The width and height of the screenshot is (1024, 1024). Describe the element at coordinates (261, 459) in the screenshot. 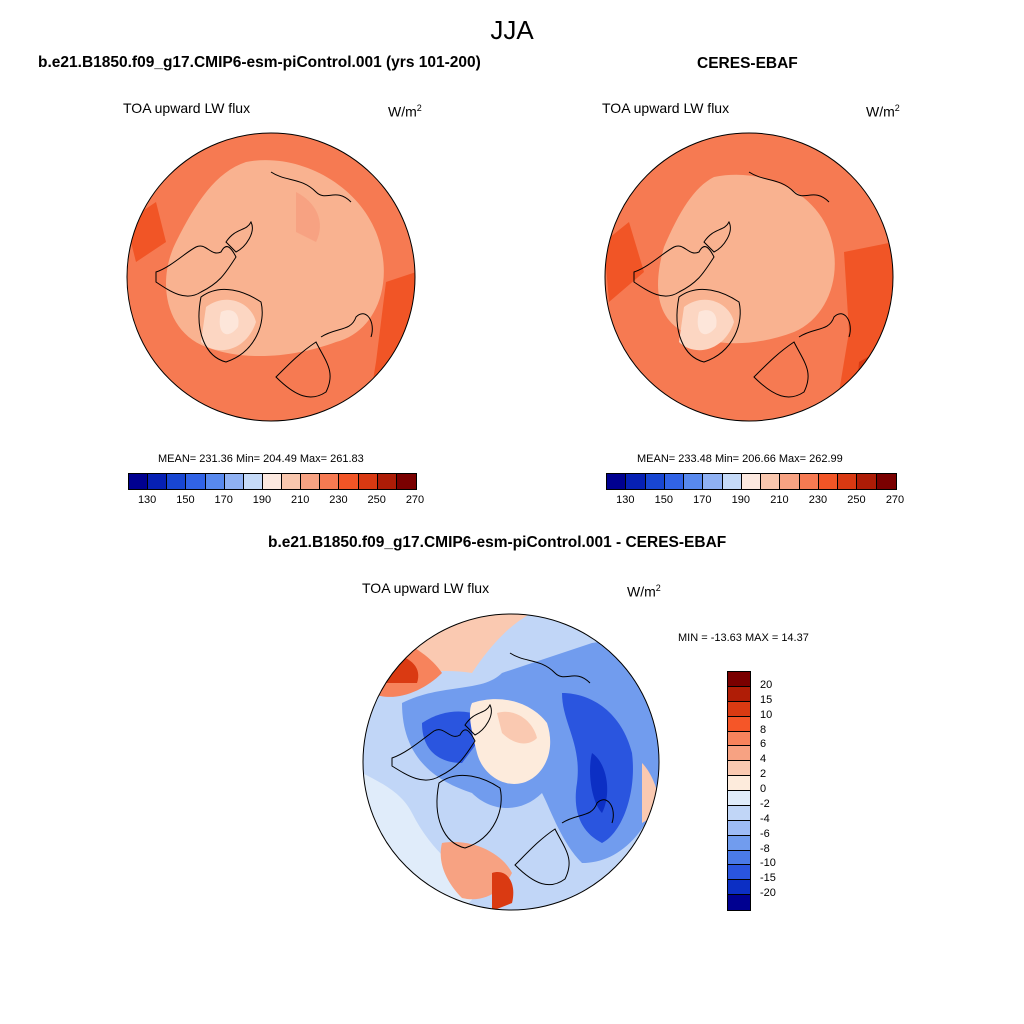

I see `model-stats: MEAN= 231.36 Min= 204.49 Max= 261.83` at that location.